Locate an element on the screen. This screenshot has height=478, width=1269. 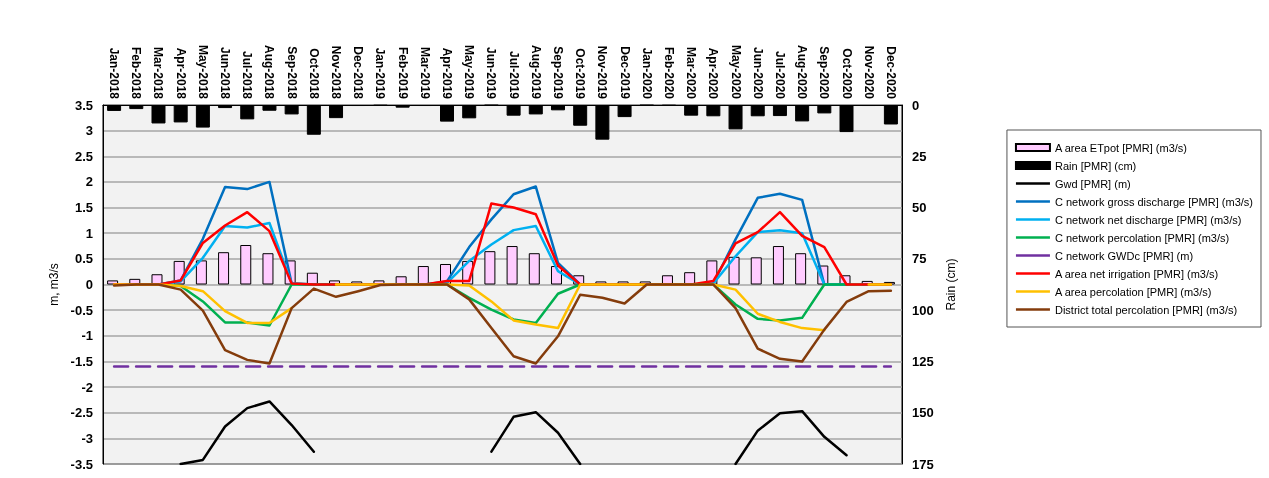
x-tick-label: Feb-2018 is located at coordinates (136, 73).